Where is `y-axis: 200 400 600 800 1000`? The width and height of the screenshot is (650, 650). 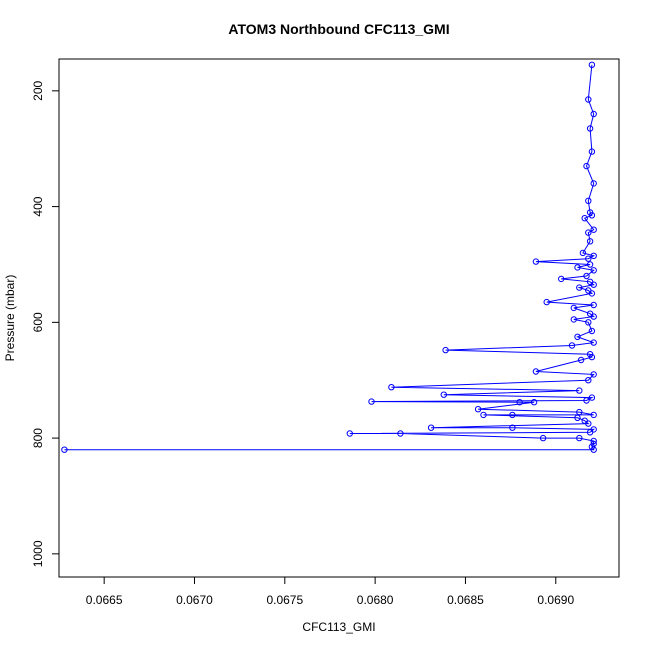 y-axis: 200 400 600 800 1000 is located at coordinates (45, 324).